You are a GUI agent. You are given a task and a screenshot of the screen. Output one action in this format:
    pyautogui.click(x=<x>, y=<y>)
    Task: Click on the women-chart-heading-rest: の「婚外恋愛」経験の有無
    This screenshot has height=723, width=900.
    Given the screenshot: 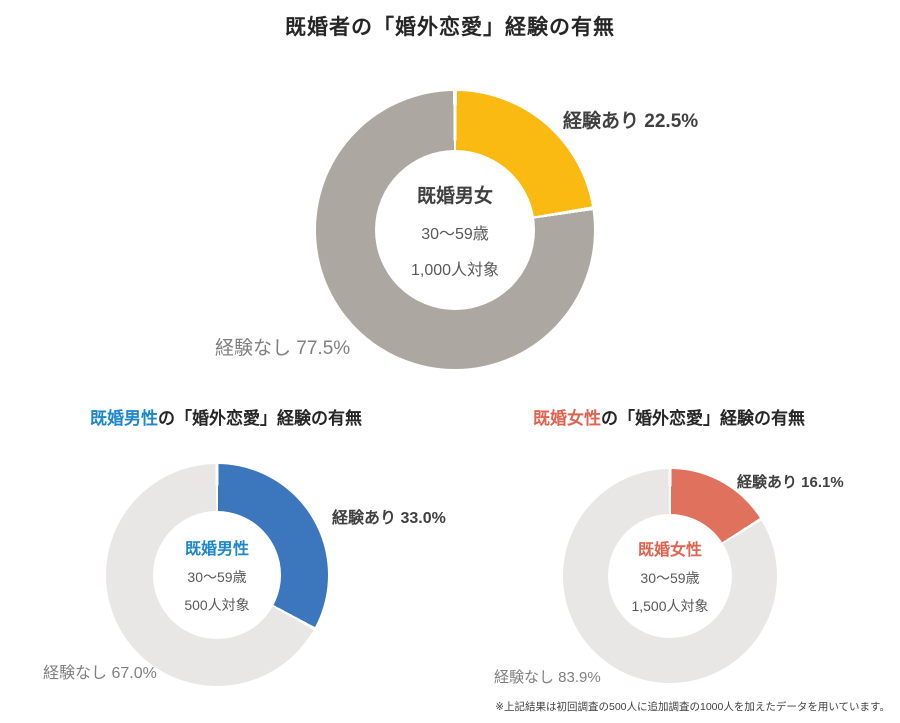 What is the action you would take?
    pyautogui.click(x=703, y=418)
    